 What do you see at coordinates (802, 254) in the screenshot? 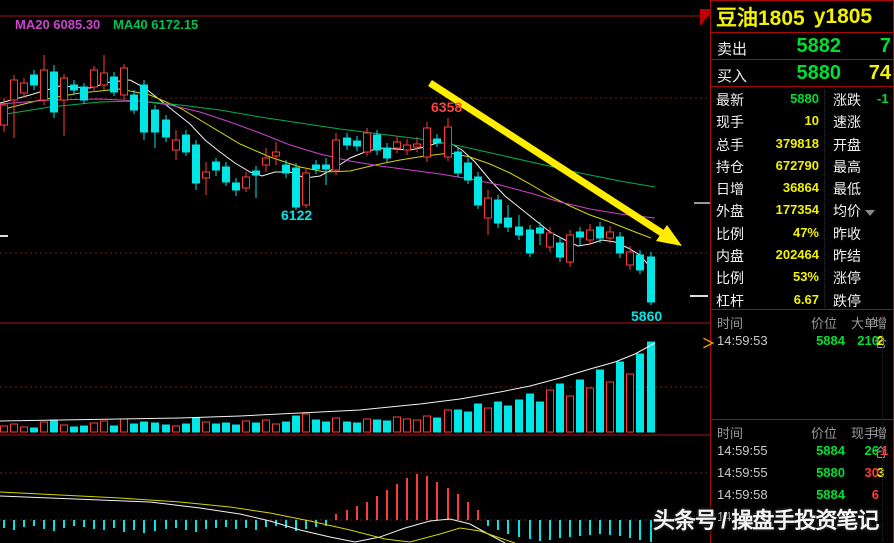
I see `stat-row-inner: 内盘 202464 昨结` at bounding box center [802, 254].